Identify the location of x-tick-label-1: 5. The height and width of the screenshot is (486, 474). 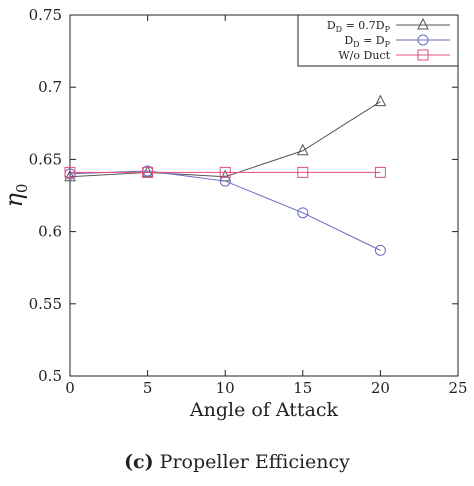
(148, 388).